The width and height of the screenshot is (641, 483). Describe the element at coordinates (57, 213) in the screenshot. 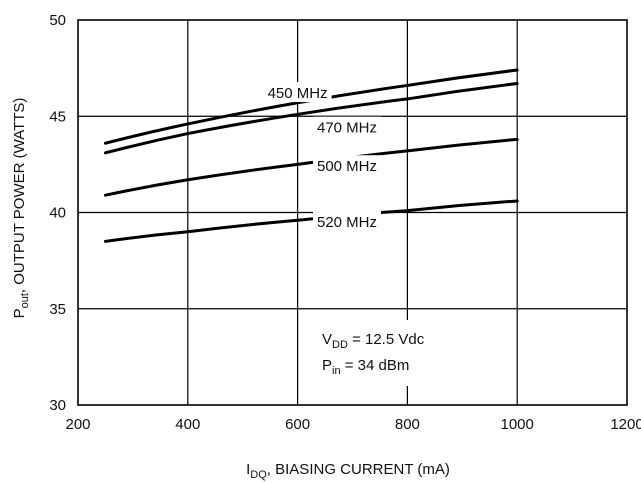

I see `y-tick-label: 40` at that location.